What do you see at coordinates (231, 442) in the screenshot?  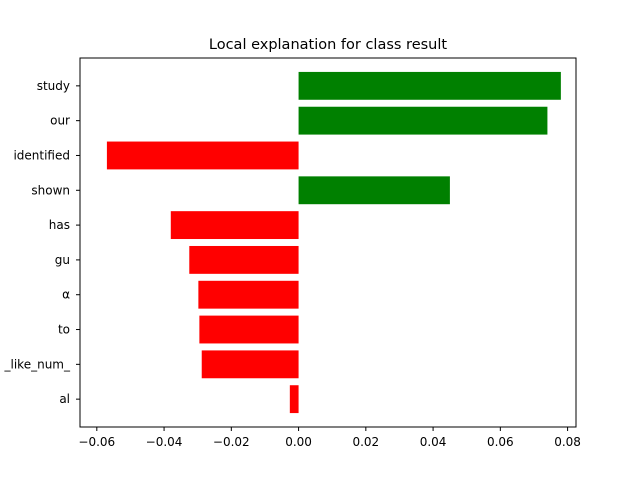 I see `x-tick-label: −0.02` at bounding box center [231, 442].